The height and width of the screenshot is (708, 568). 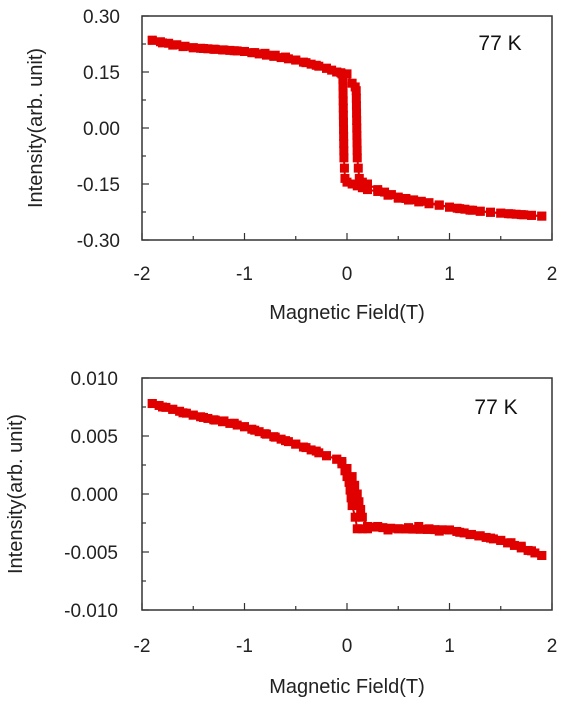 What do you see at coordinates (94, 495) in the screenshot?
I see `y-tick-label: 0.000` at bounding box center [94, 495].